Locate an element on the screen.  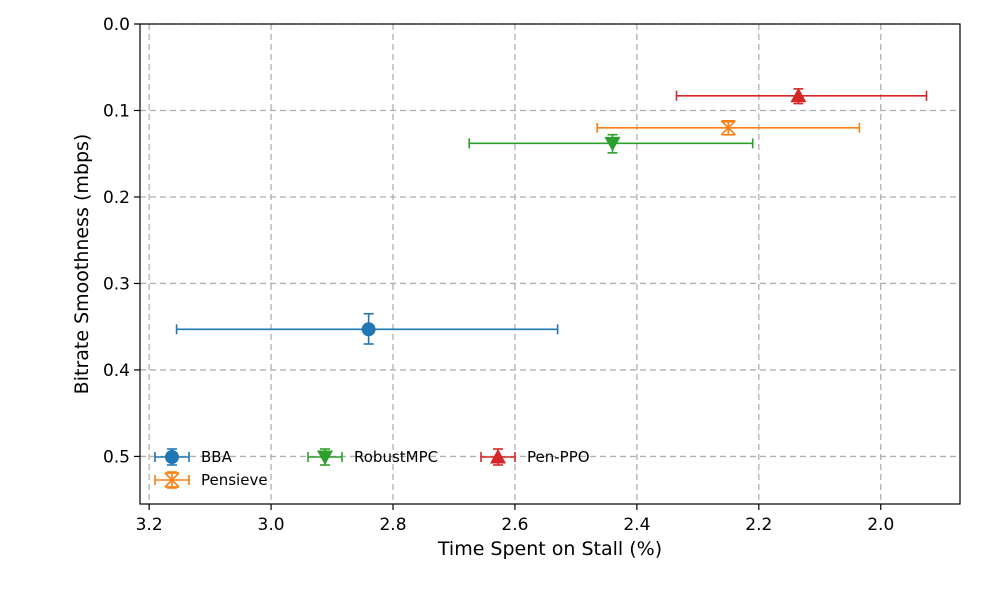
legend-label: Pensieve is located at coordinates (234, 480).